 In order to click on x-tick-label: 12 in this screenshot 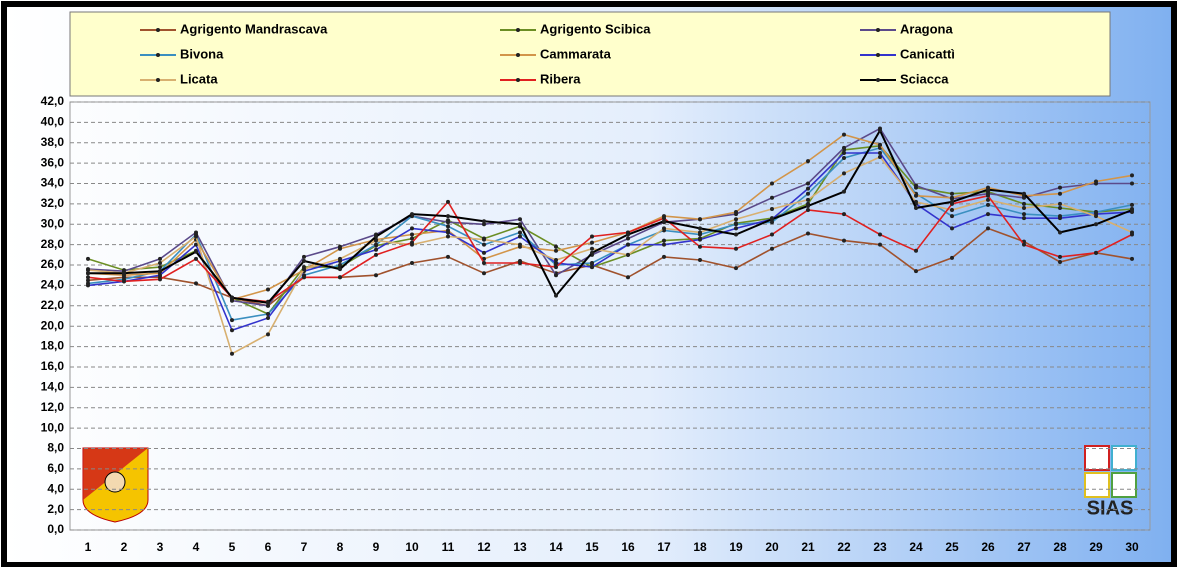, I will do `click(484, 547)`.